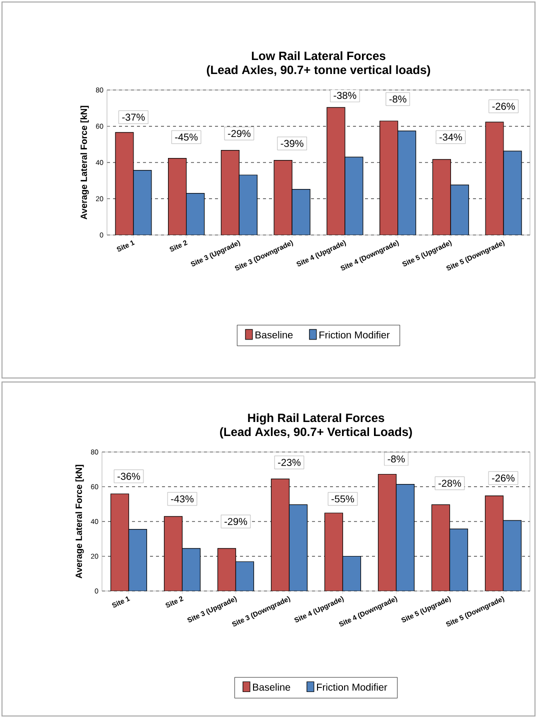  What do you see at coordinates (318, 70) in the screenshot?
I see `chart-subtitle: (Lead Axles, 90.7+ tonne vertical loads)` at bounding box center [318, 70].